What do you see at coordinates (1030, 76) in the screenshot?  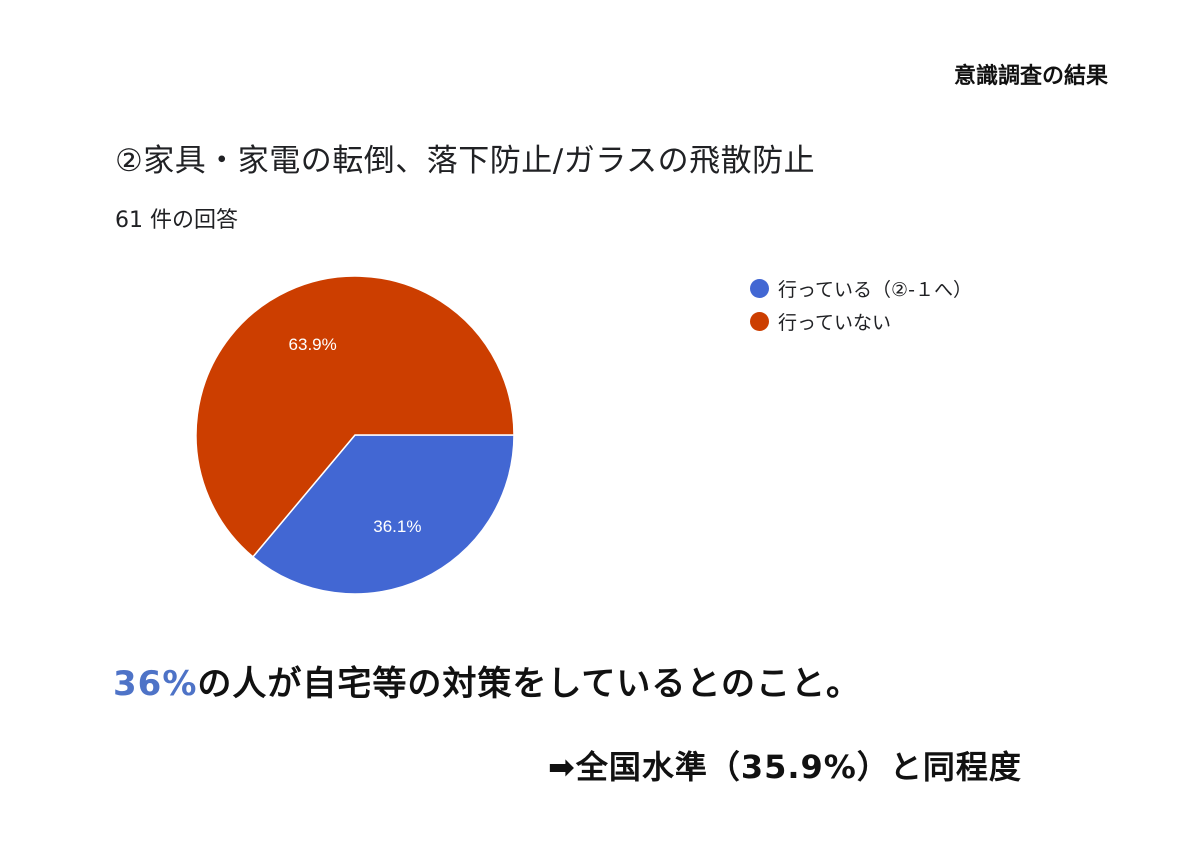 I see `page-header-label: 意識調査の結果` at bounding box center [1030, 76].